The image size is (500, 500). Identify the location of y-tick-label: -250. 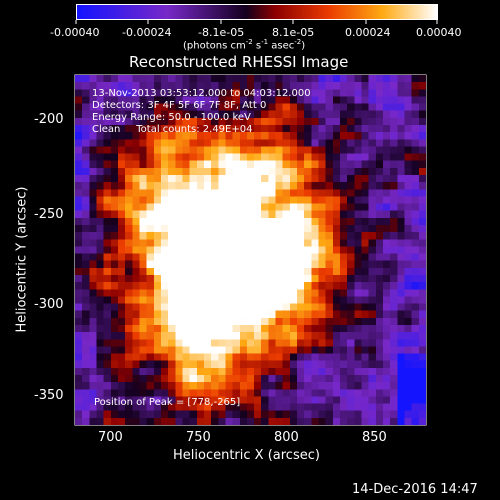
(49, 214).